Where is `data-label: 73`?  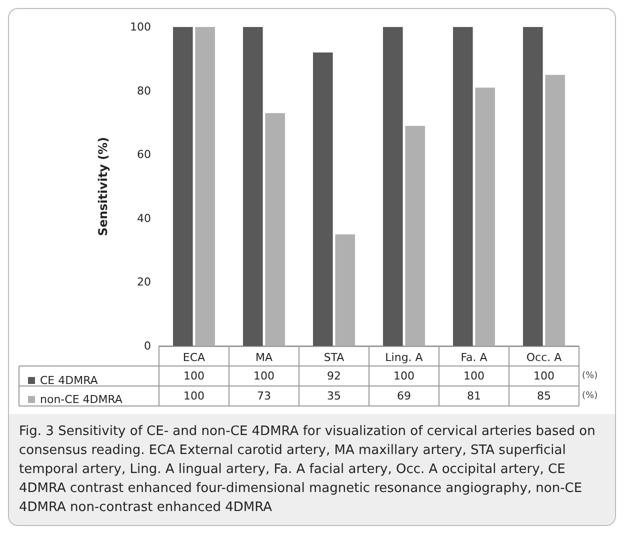 data-label: 73 is located at coordinates (264, 396).